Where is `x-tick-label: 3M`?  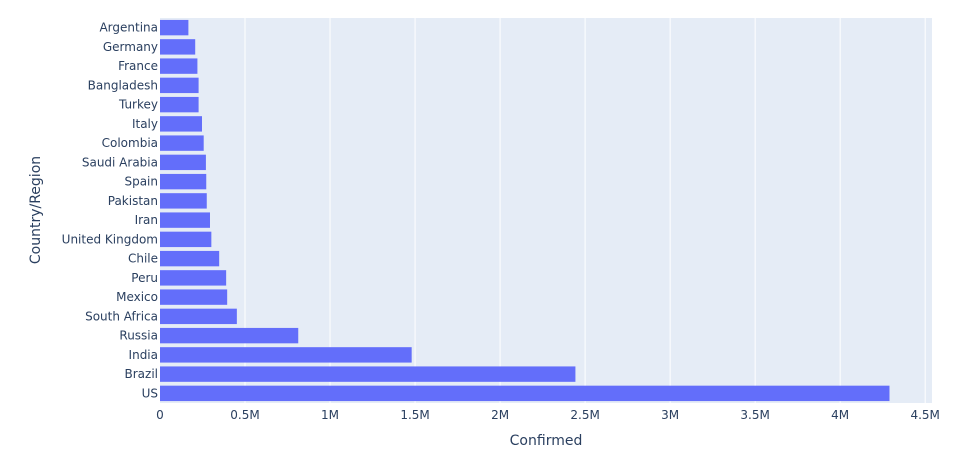 x-tick-label: 3M is located at coordinates (670, 415).